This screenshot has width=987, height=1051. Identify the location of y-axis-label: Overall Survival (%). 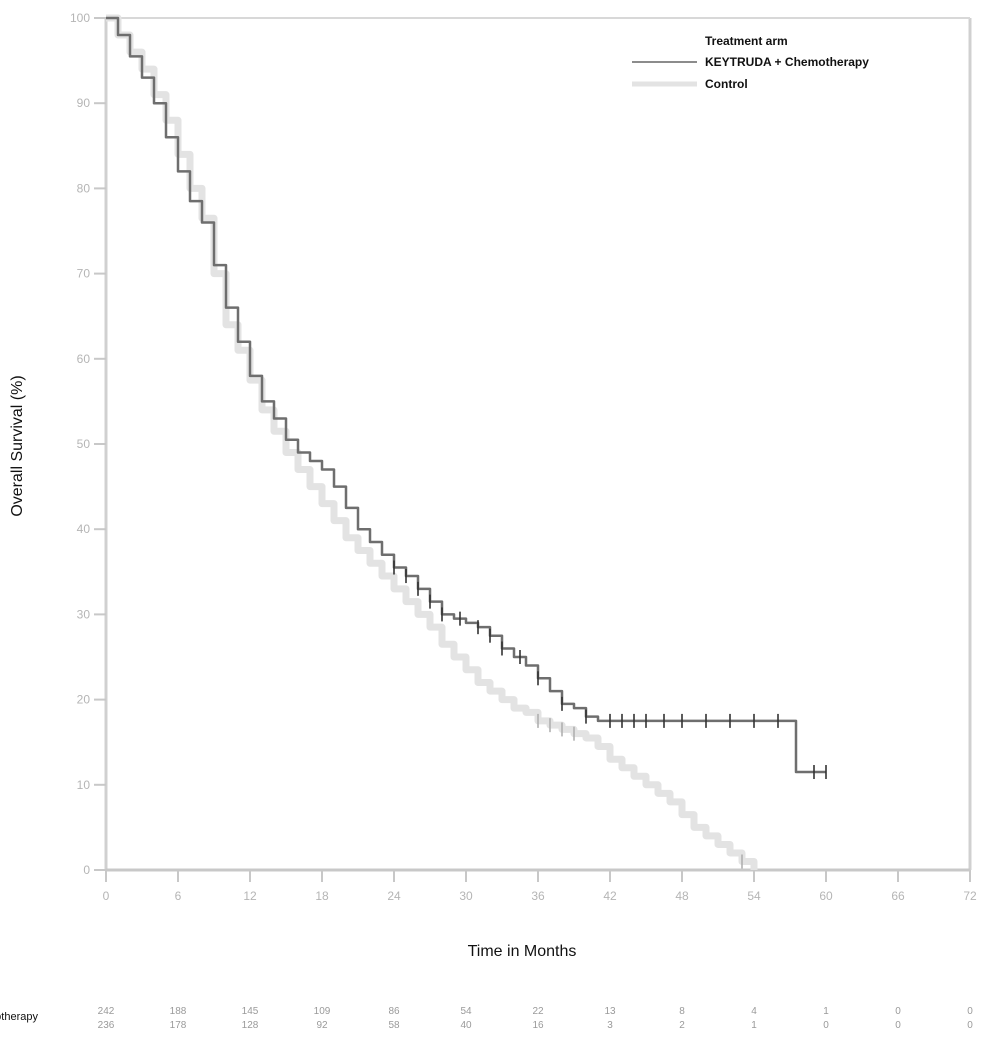
(17, 445).